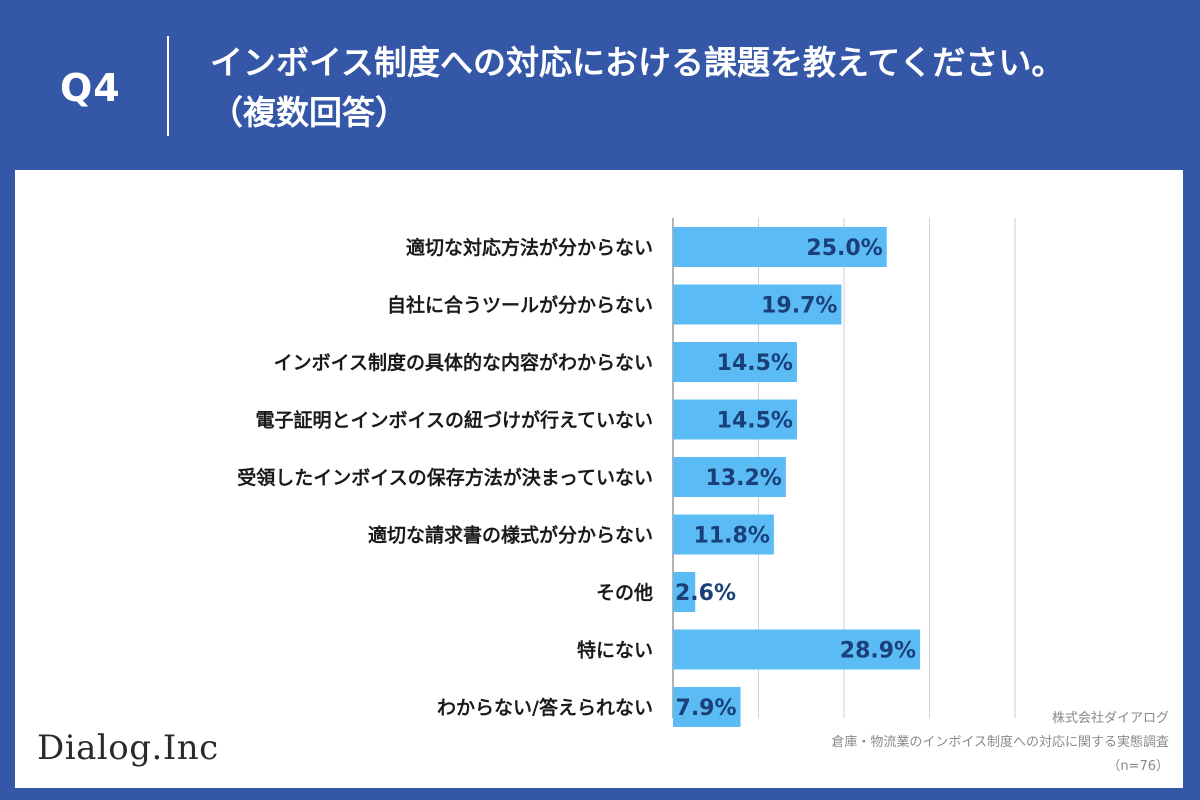 The image size is (1200, 800). Describe the element at coordinates (744, 478) in the screenshot. I see `data-label: 13.2%` at that location.